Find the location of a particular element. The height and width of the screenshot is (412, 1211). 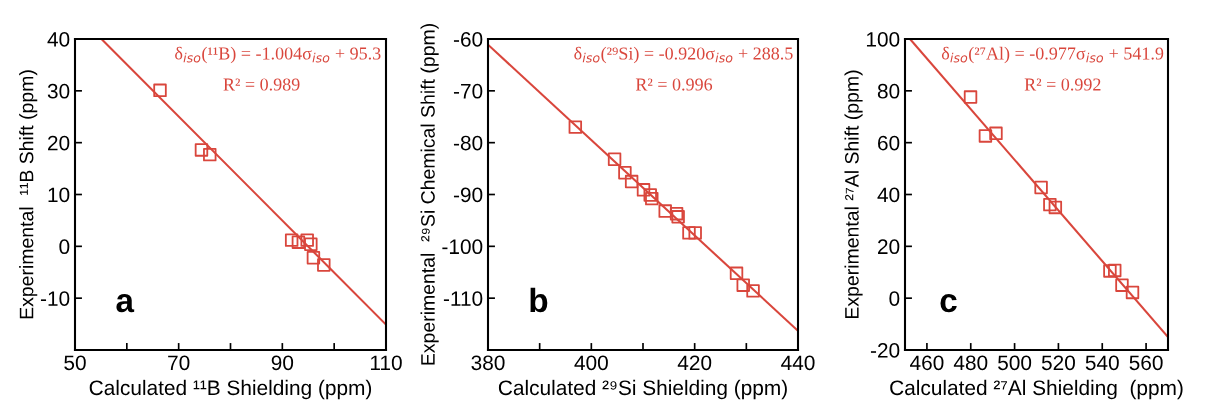

x-tick-label: 420 is located at coordinates (694, 363).